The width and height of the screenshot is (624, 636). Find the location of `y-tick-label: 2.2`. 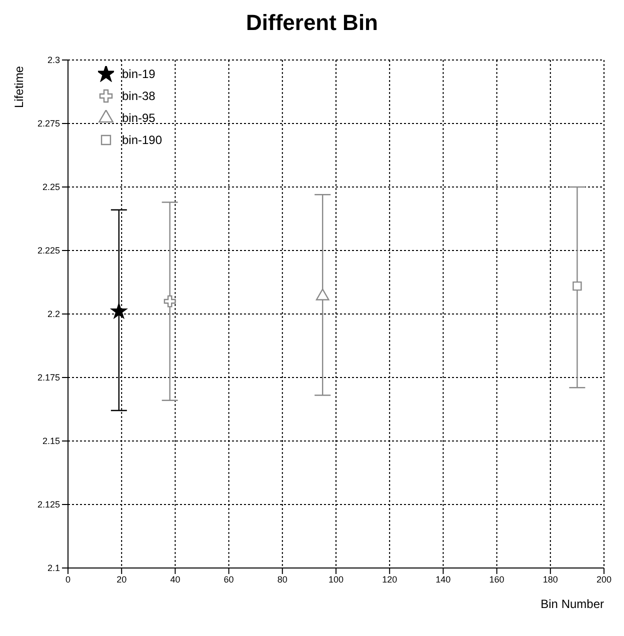

y-tick-label: 2.2 is located at coordinates (53, 314).